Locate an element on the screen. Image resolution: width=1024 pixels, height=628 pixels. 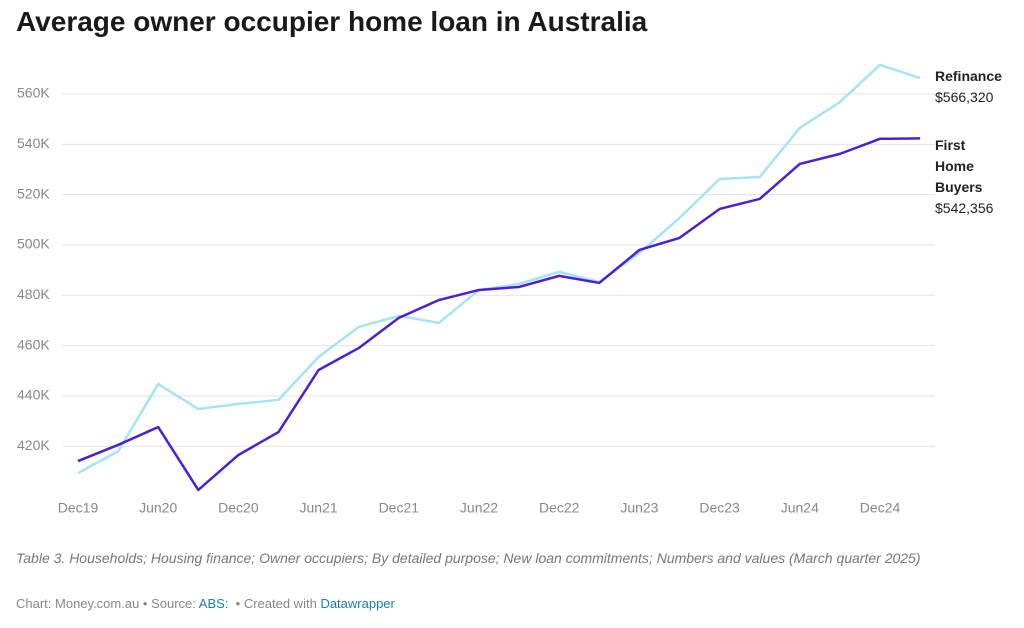
x-tick-label: Jun23 is located at coordinates (639, 508).